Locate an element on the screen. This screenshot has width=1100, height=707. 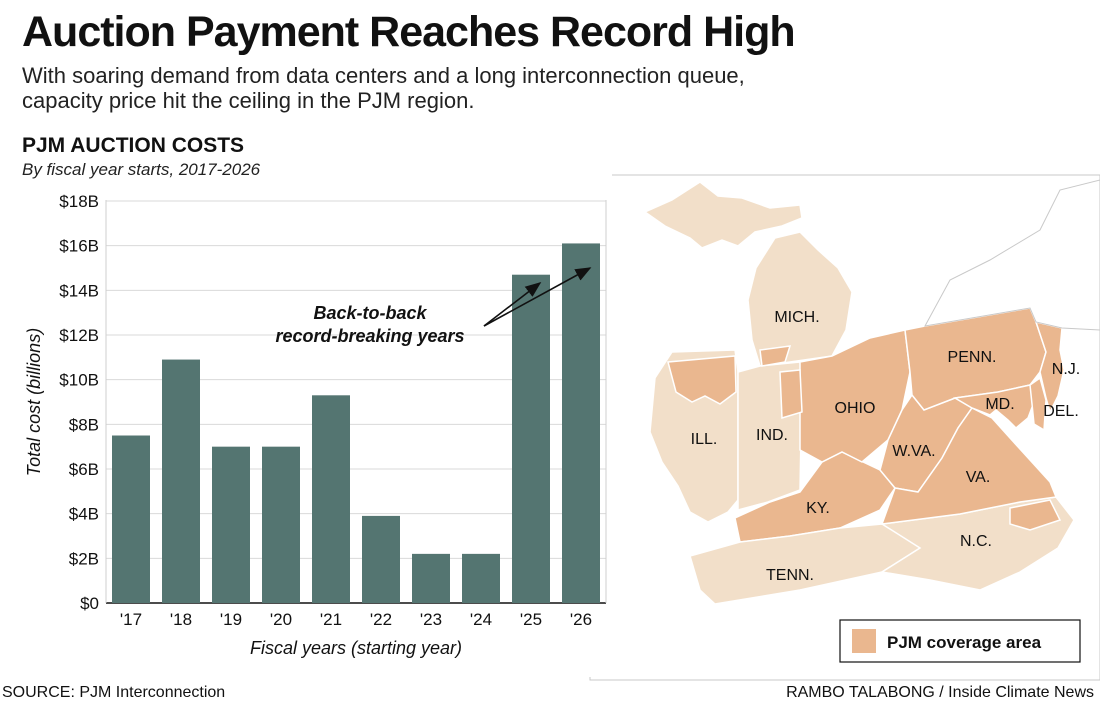
x-tick-label: '25 is located at coordinates (531, 619).